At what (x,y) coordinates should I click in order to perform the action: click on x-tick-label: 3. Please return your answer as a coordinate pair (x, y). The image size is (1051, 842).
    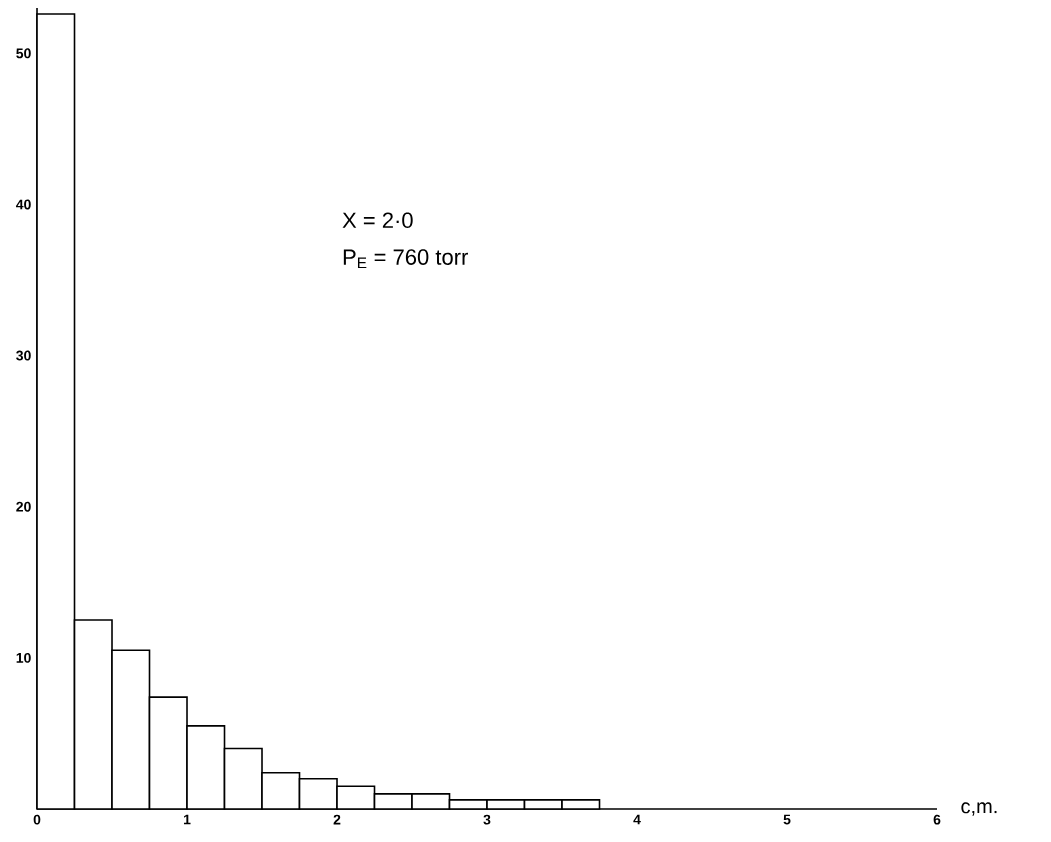
    Looking at the image, I should click on (487, 819).